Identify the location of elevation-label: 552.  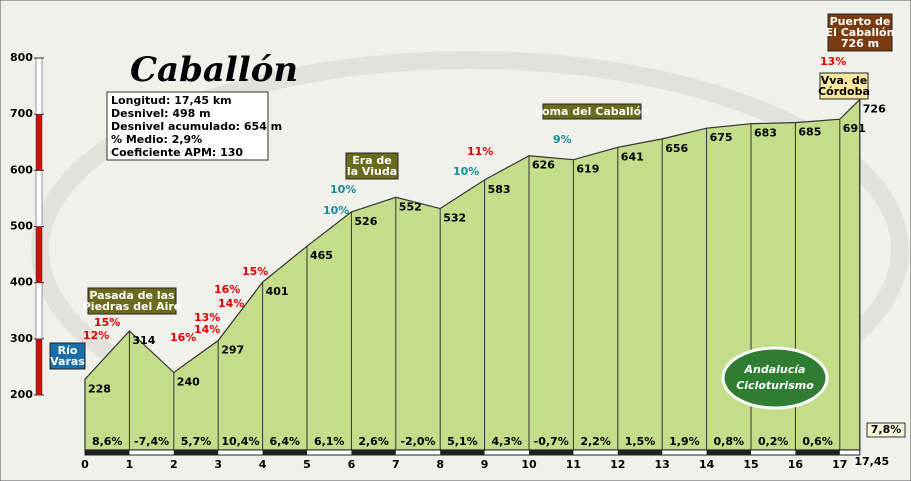
(410, 206).